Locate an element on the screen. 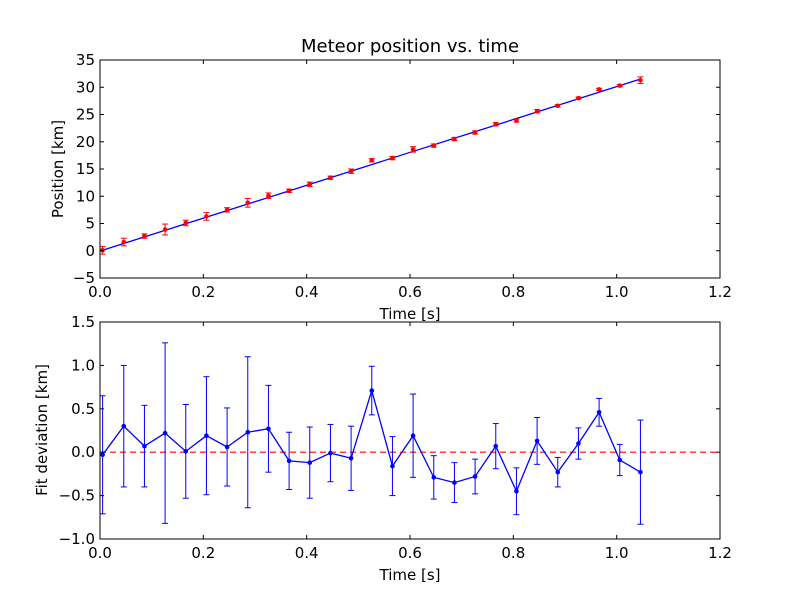 This screenshot has height=600, width=800. position-chart-xtick-label: 0.4 is located at coordinates (307, 292).